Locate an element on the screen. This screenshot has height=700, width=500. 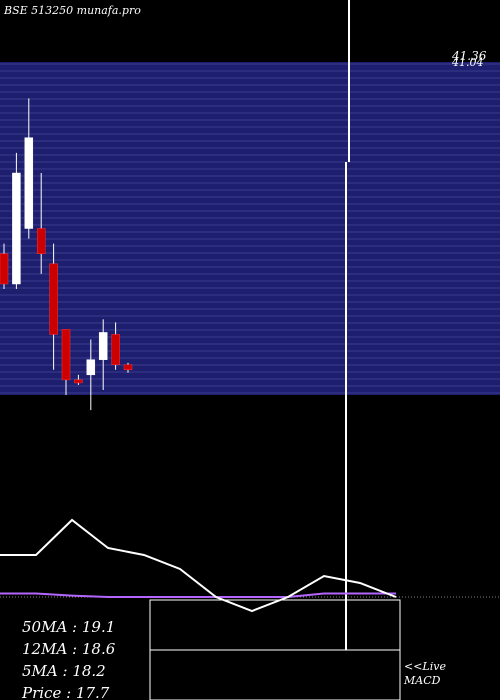
macd-line is located at coordinates (198, 565).